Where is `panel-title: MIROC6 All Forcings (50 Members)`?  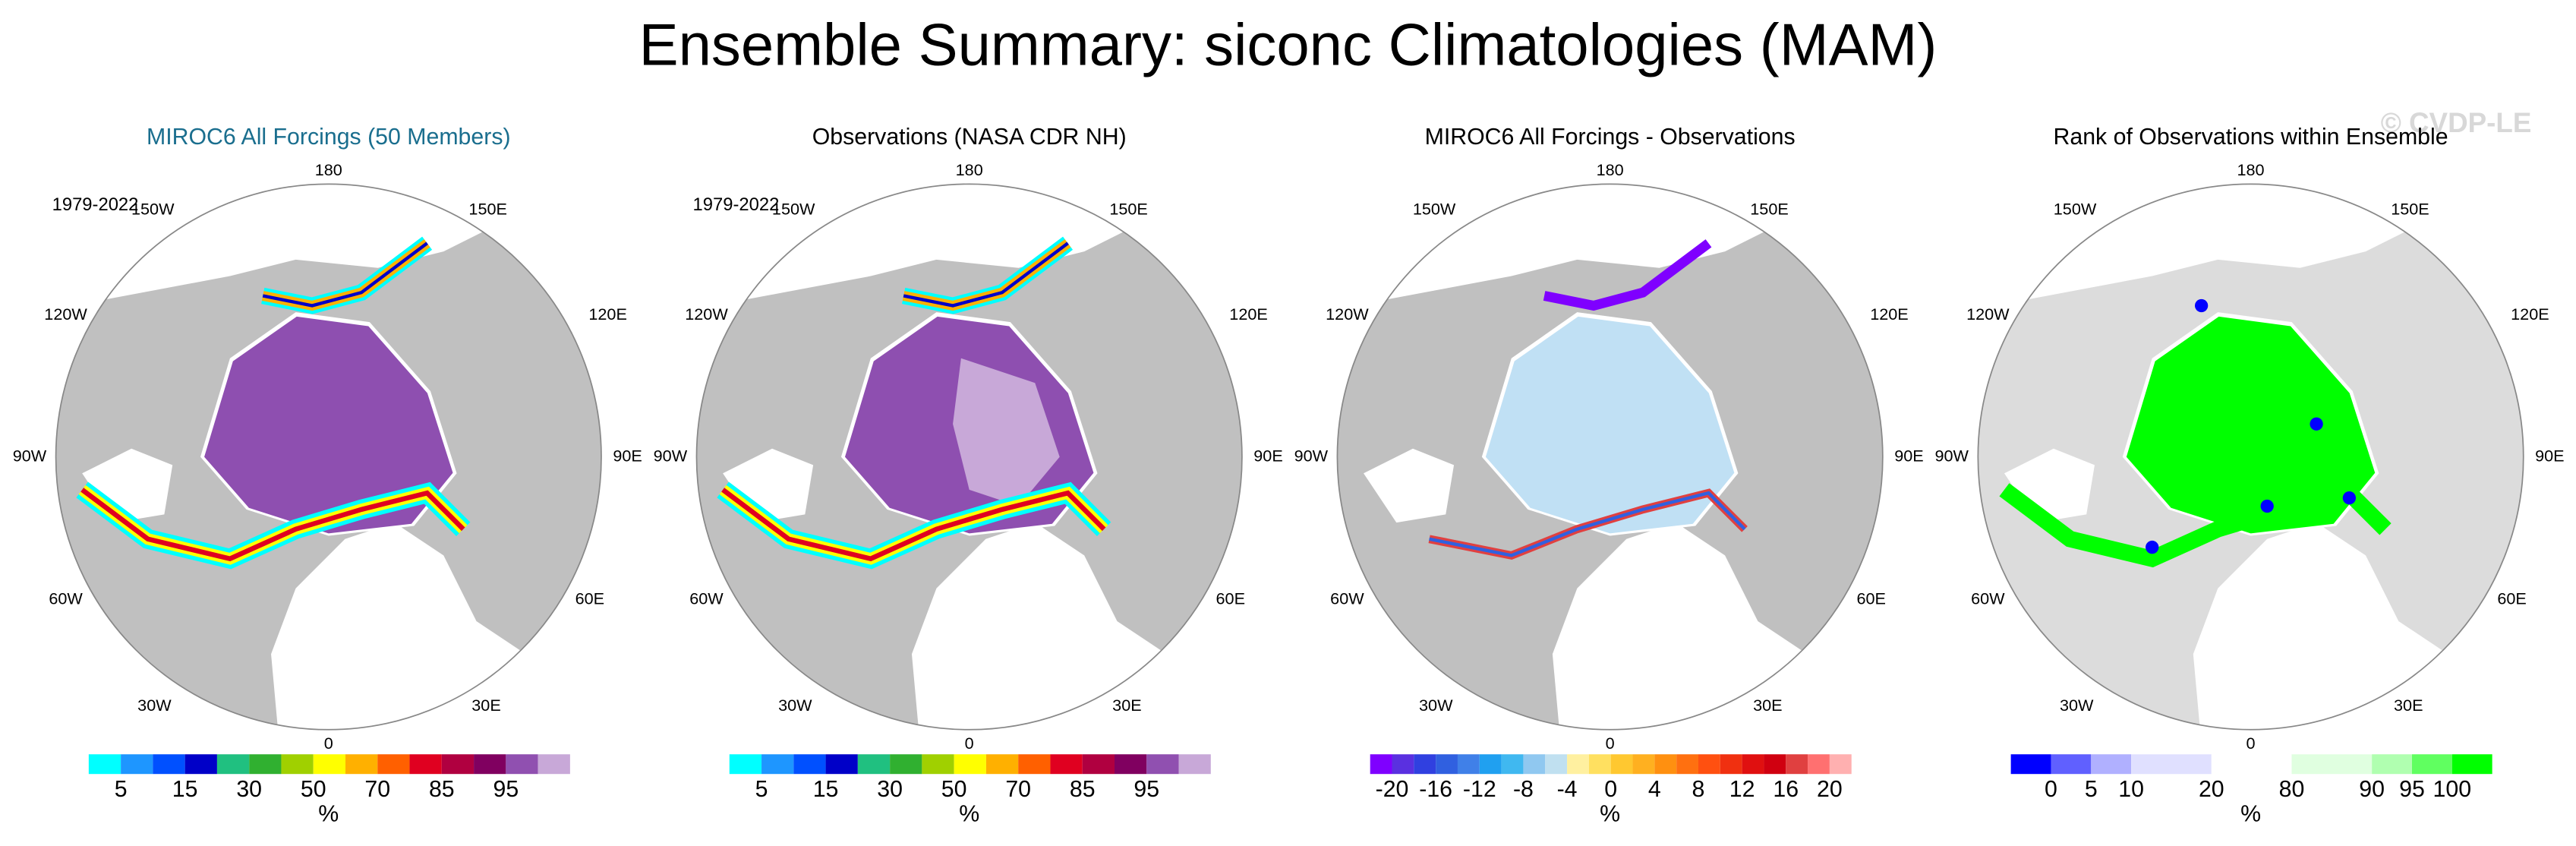 panel-title: MIROC6 All Forcings (50 Members) is located at coordinates (329, 137).